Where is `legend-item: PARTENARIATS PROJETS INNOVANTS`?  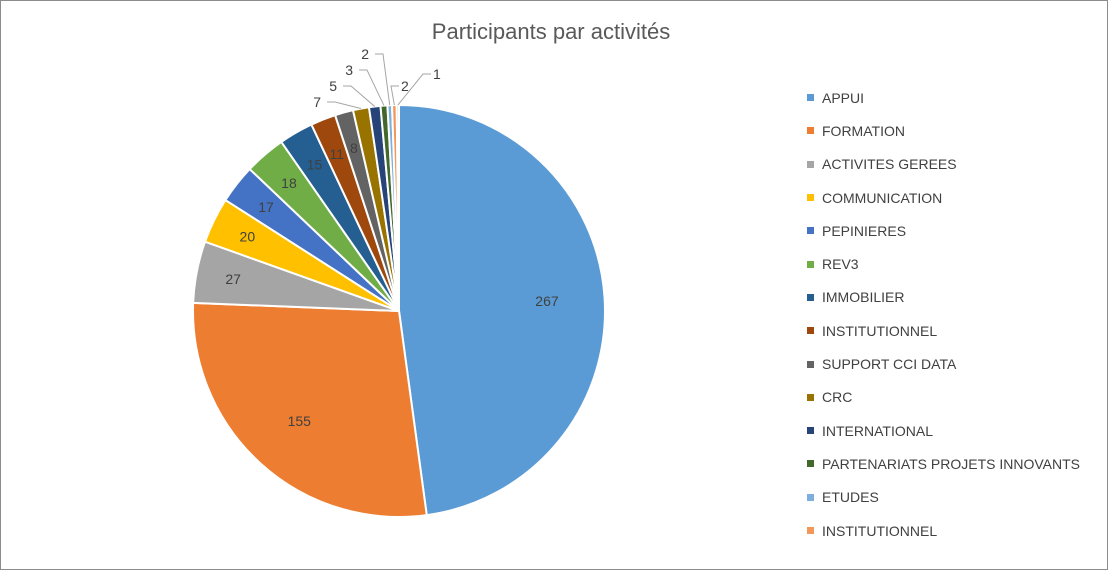
legend-item: PARTENARIATS PROJETS INNOVANTS is located at coordinates (943, 463).